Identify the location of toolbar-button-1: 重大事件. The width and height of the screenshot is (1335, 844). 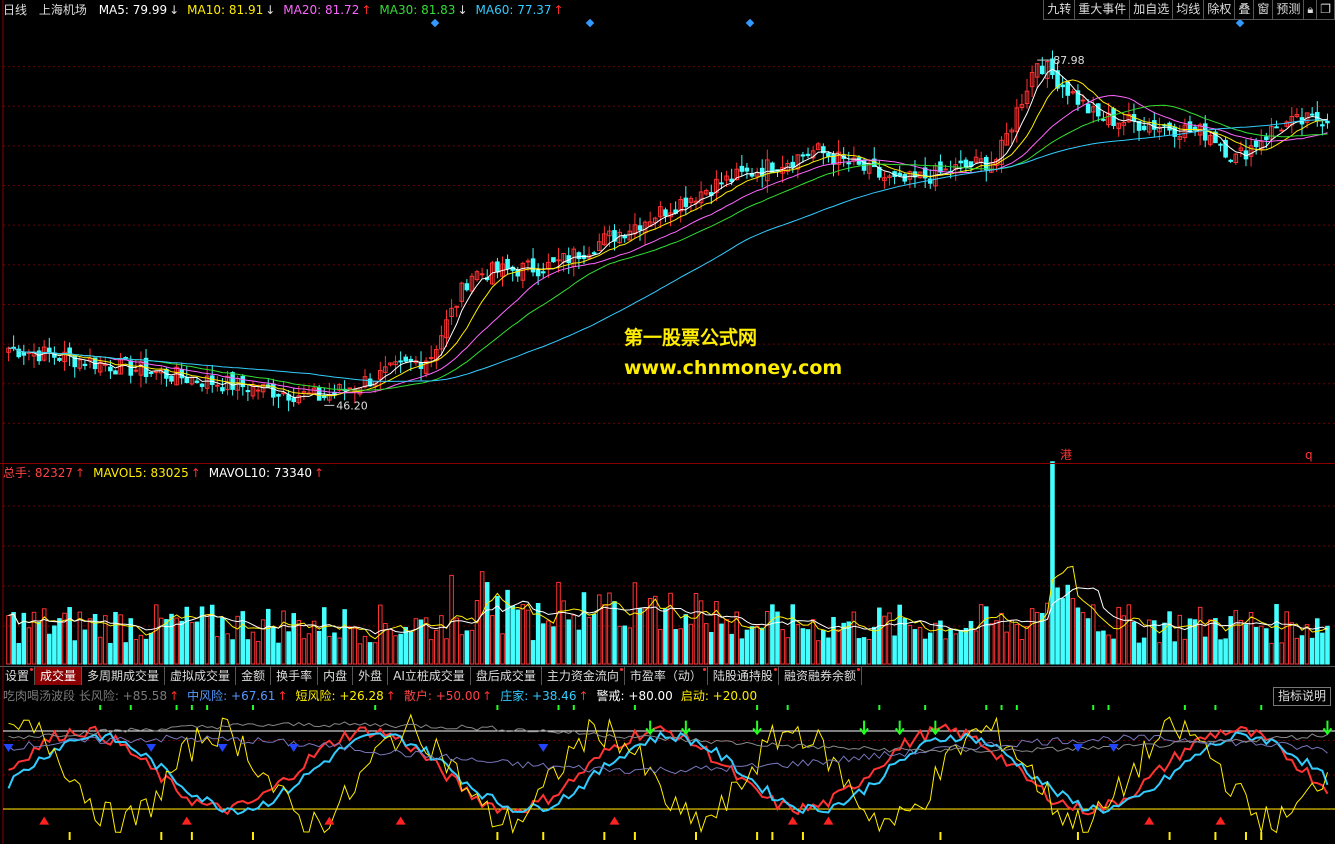
(1102, 10).